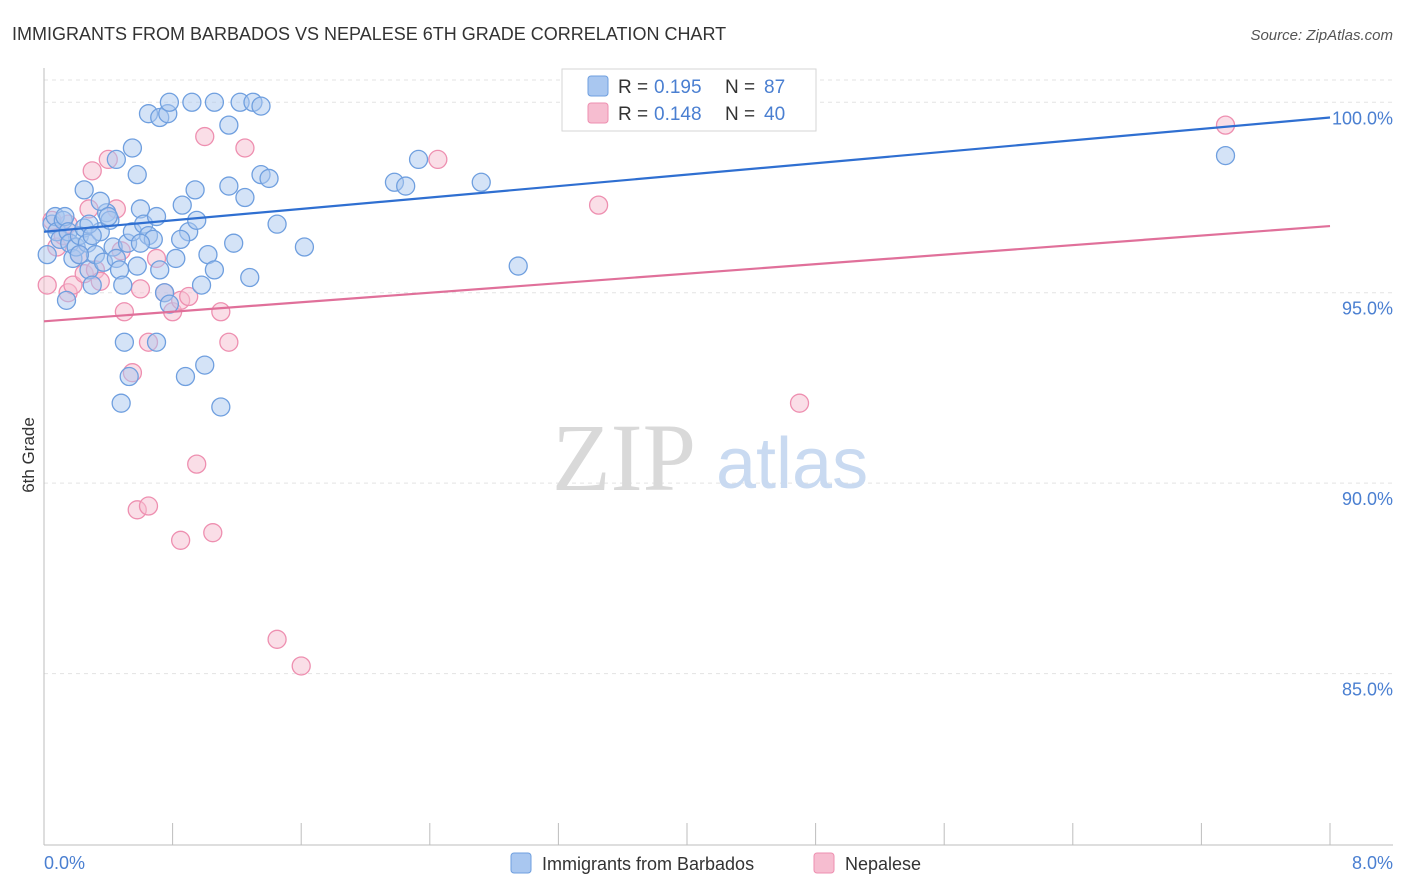  What do you see at coordinates (1372, 863) in the screenshot?
I see `x-tick-label-max: 8.0%` at bounding box center [1372, 863].